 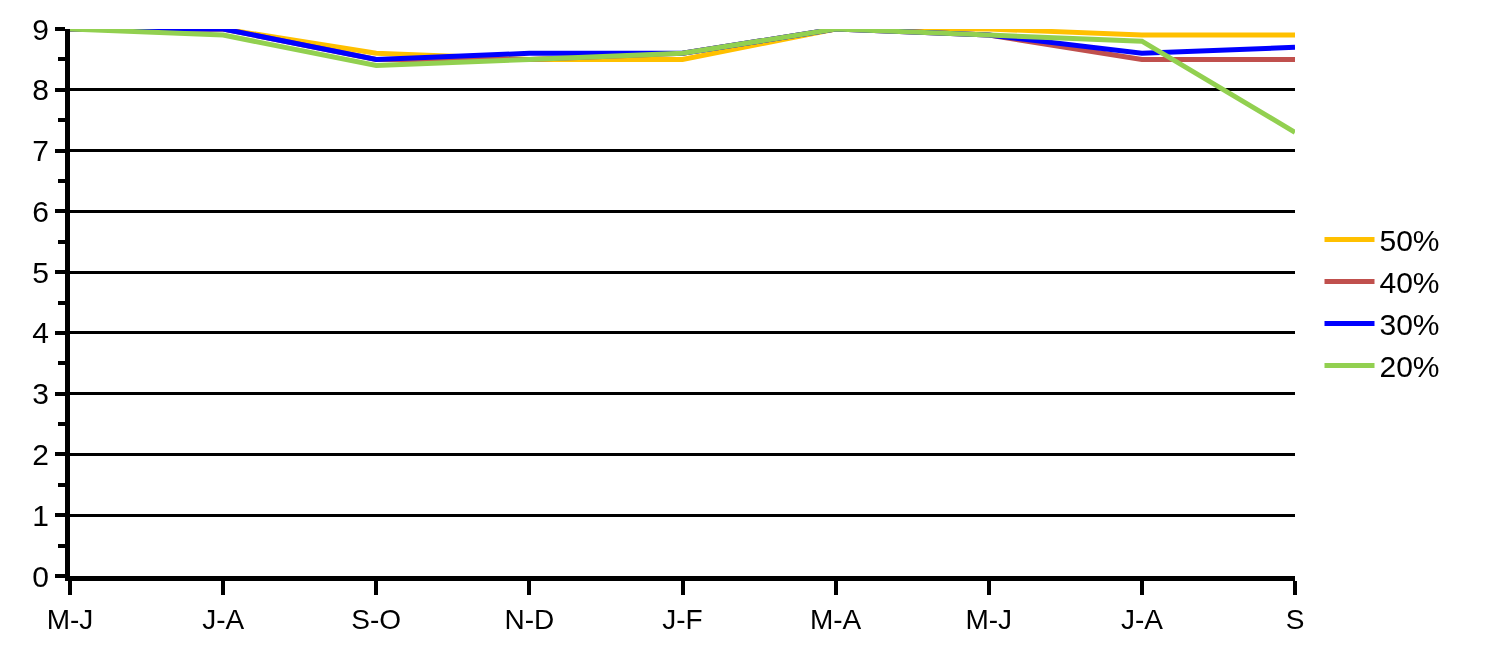 What do you see at coordinates (376, 619) in the screenshot?
I see `x-tick-label: S-O` at bounding box center [376, 619].